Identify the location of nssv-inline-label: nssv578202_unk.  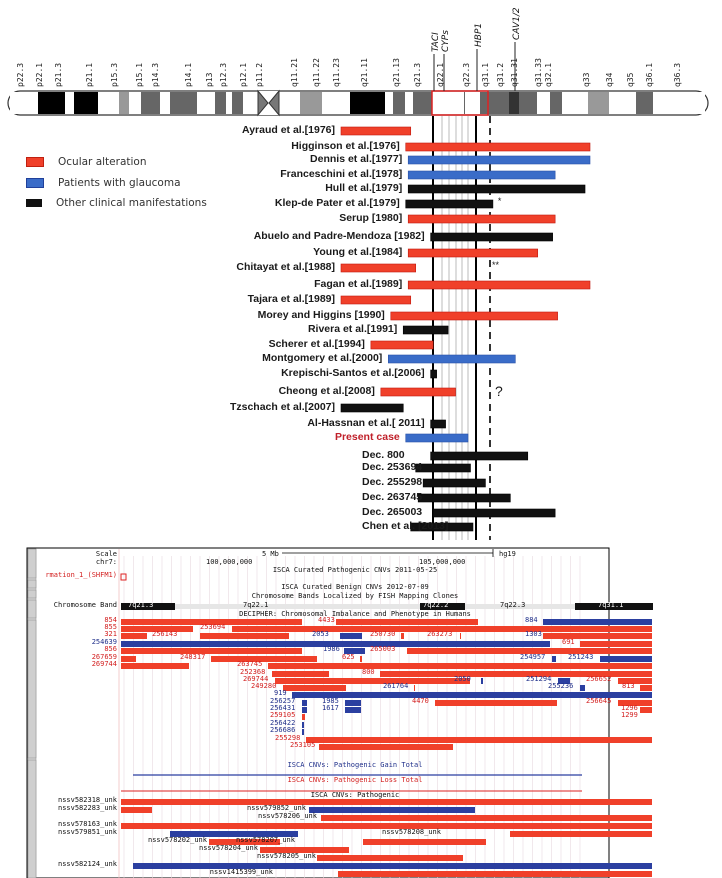
(177, 840).